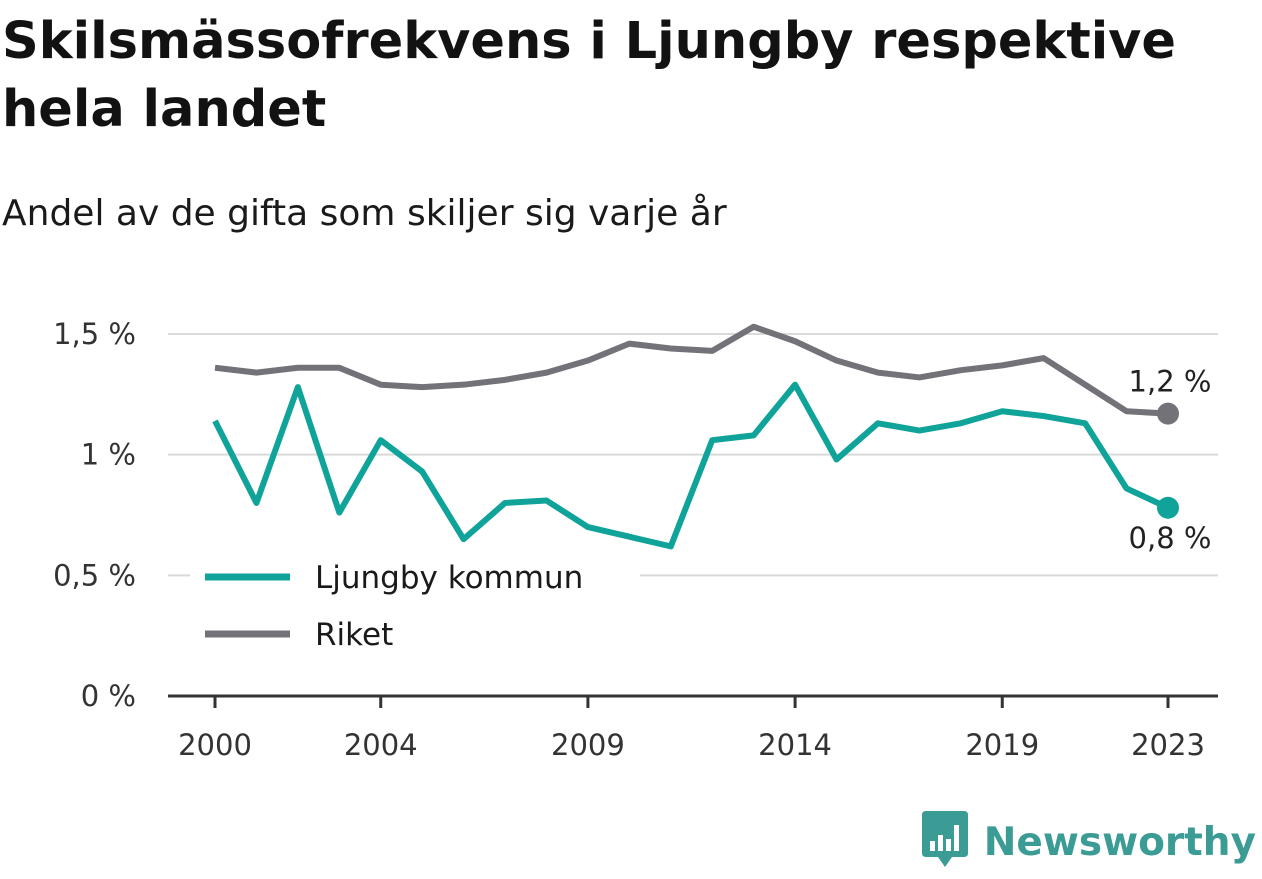 The height and width of the screenshot is (879, 1262). I want to click on end-label-ljungby: 0,8 %, so click(1170, 538).